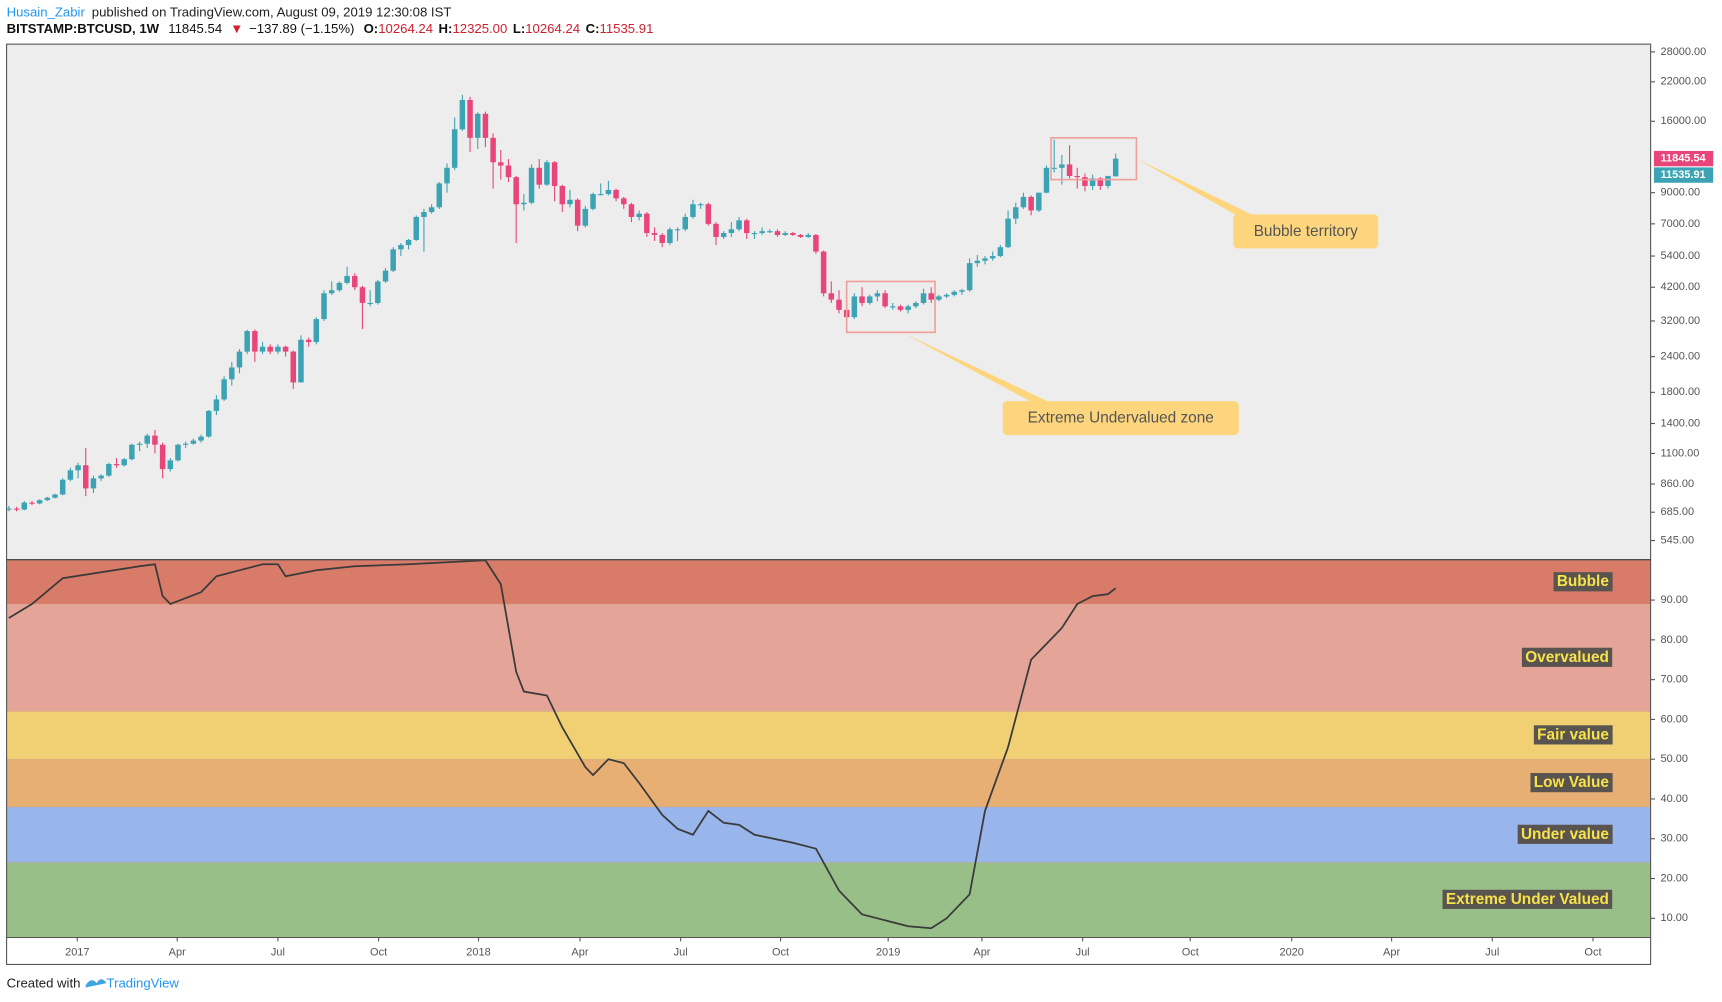 The image size is (1722, 1002). What do you see at coordinates (1678, 540) in the screenshot?
I see `y-tick-label: 545.00` at bounding box center [1678, 540].